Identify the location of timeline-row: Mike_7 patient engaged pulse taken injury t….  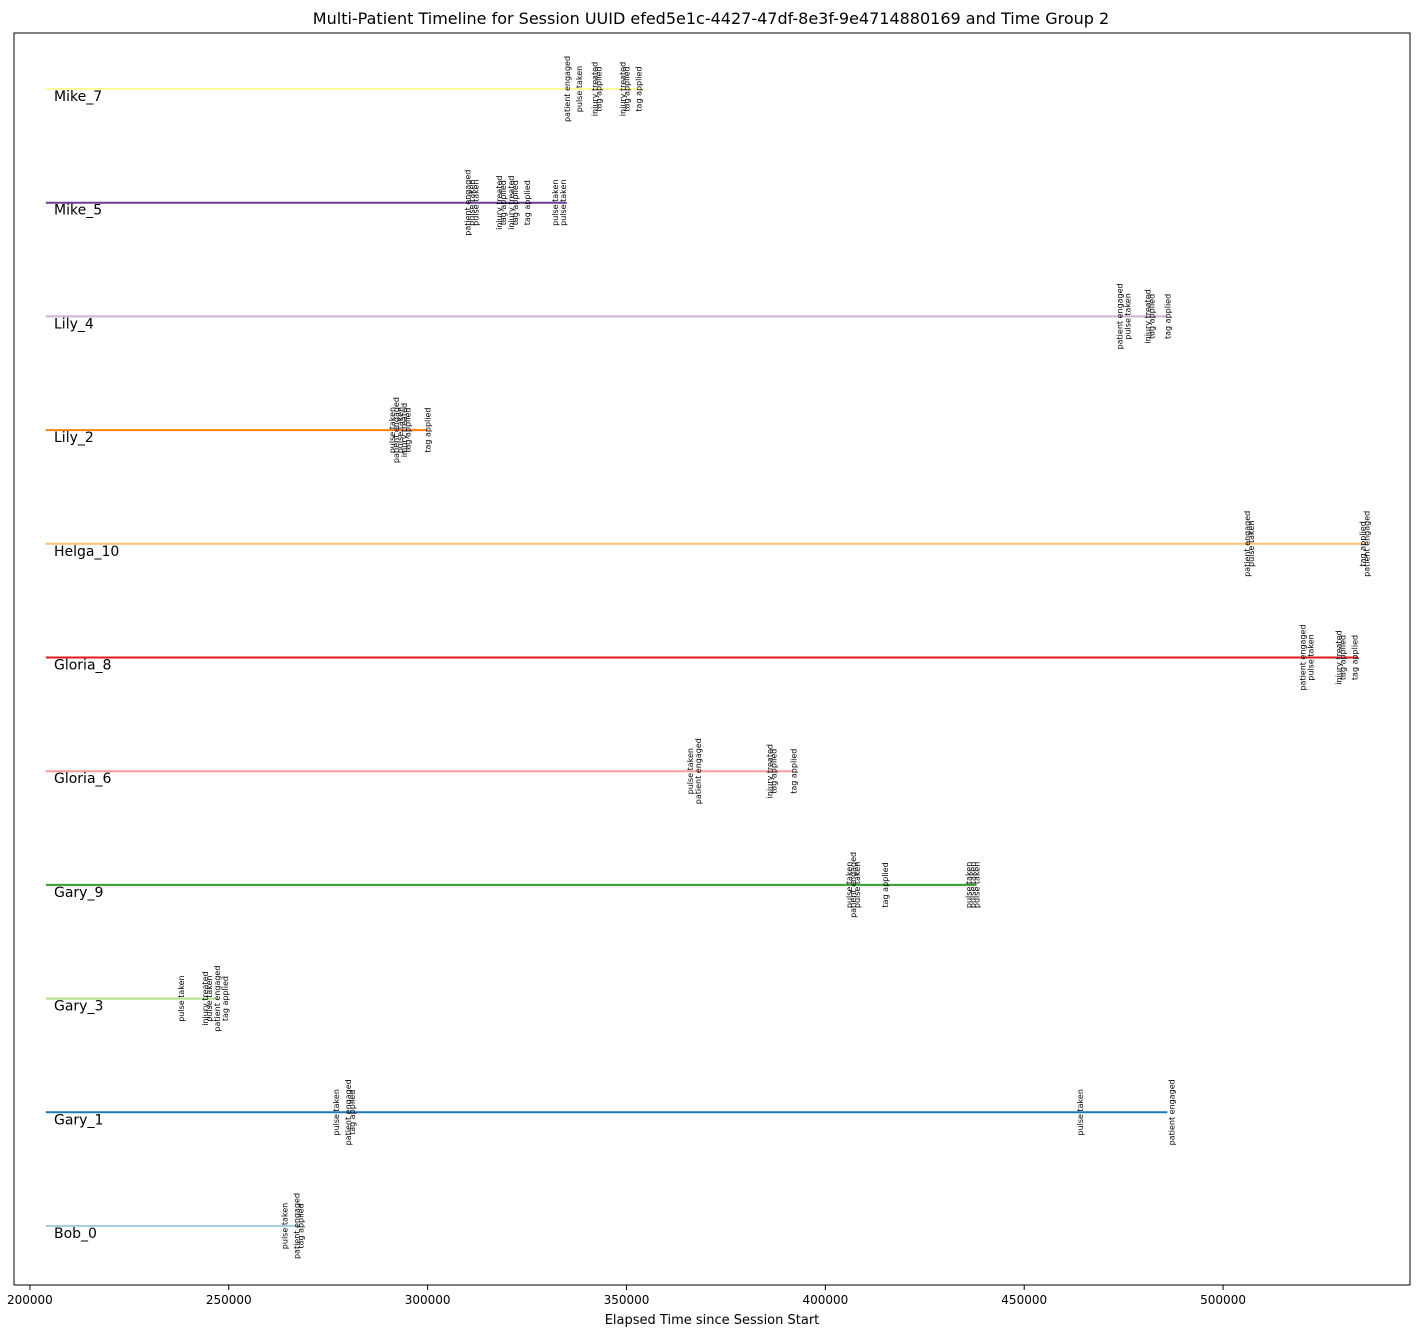
(344, 89).